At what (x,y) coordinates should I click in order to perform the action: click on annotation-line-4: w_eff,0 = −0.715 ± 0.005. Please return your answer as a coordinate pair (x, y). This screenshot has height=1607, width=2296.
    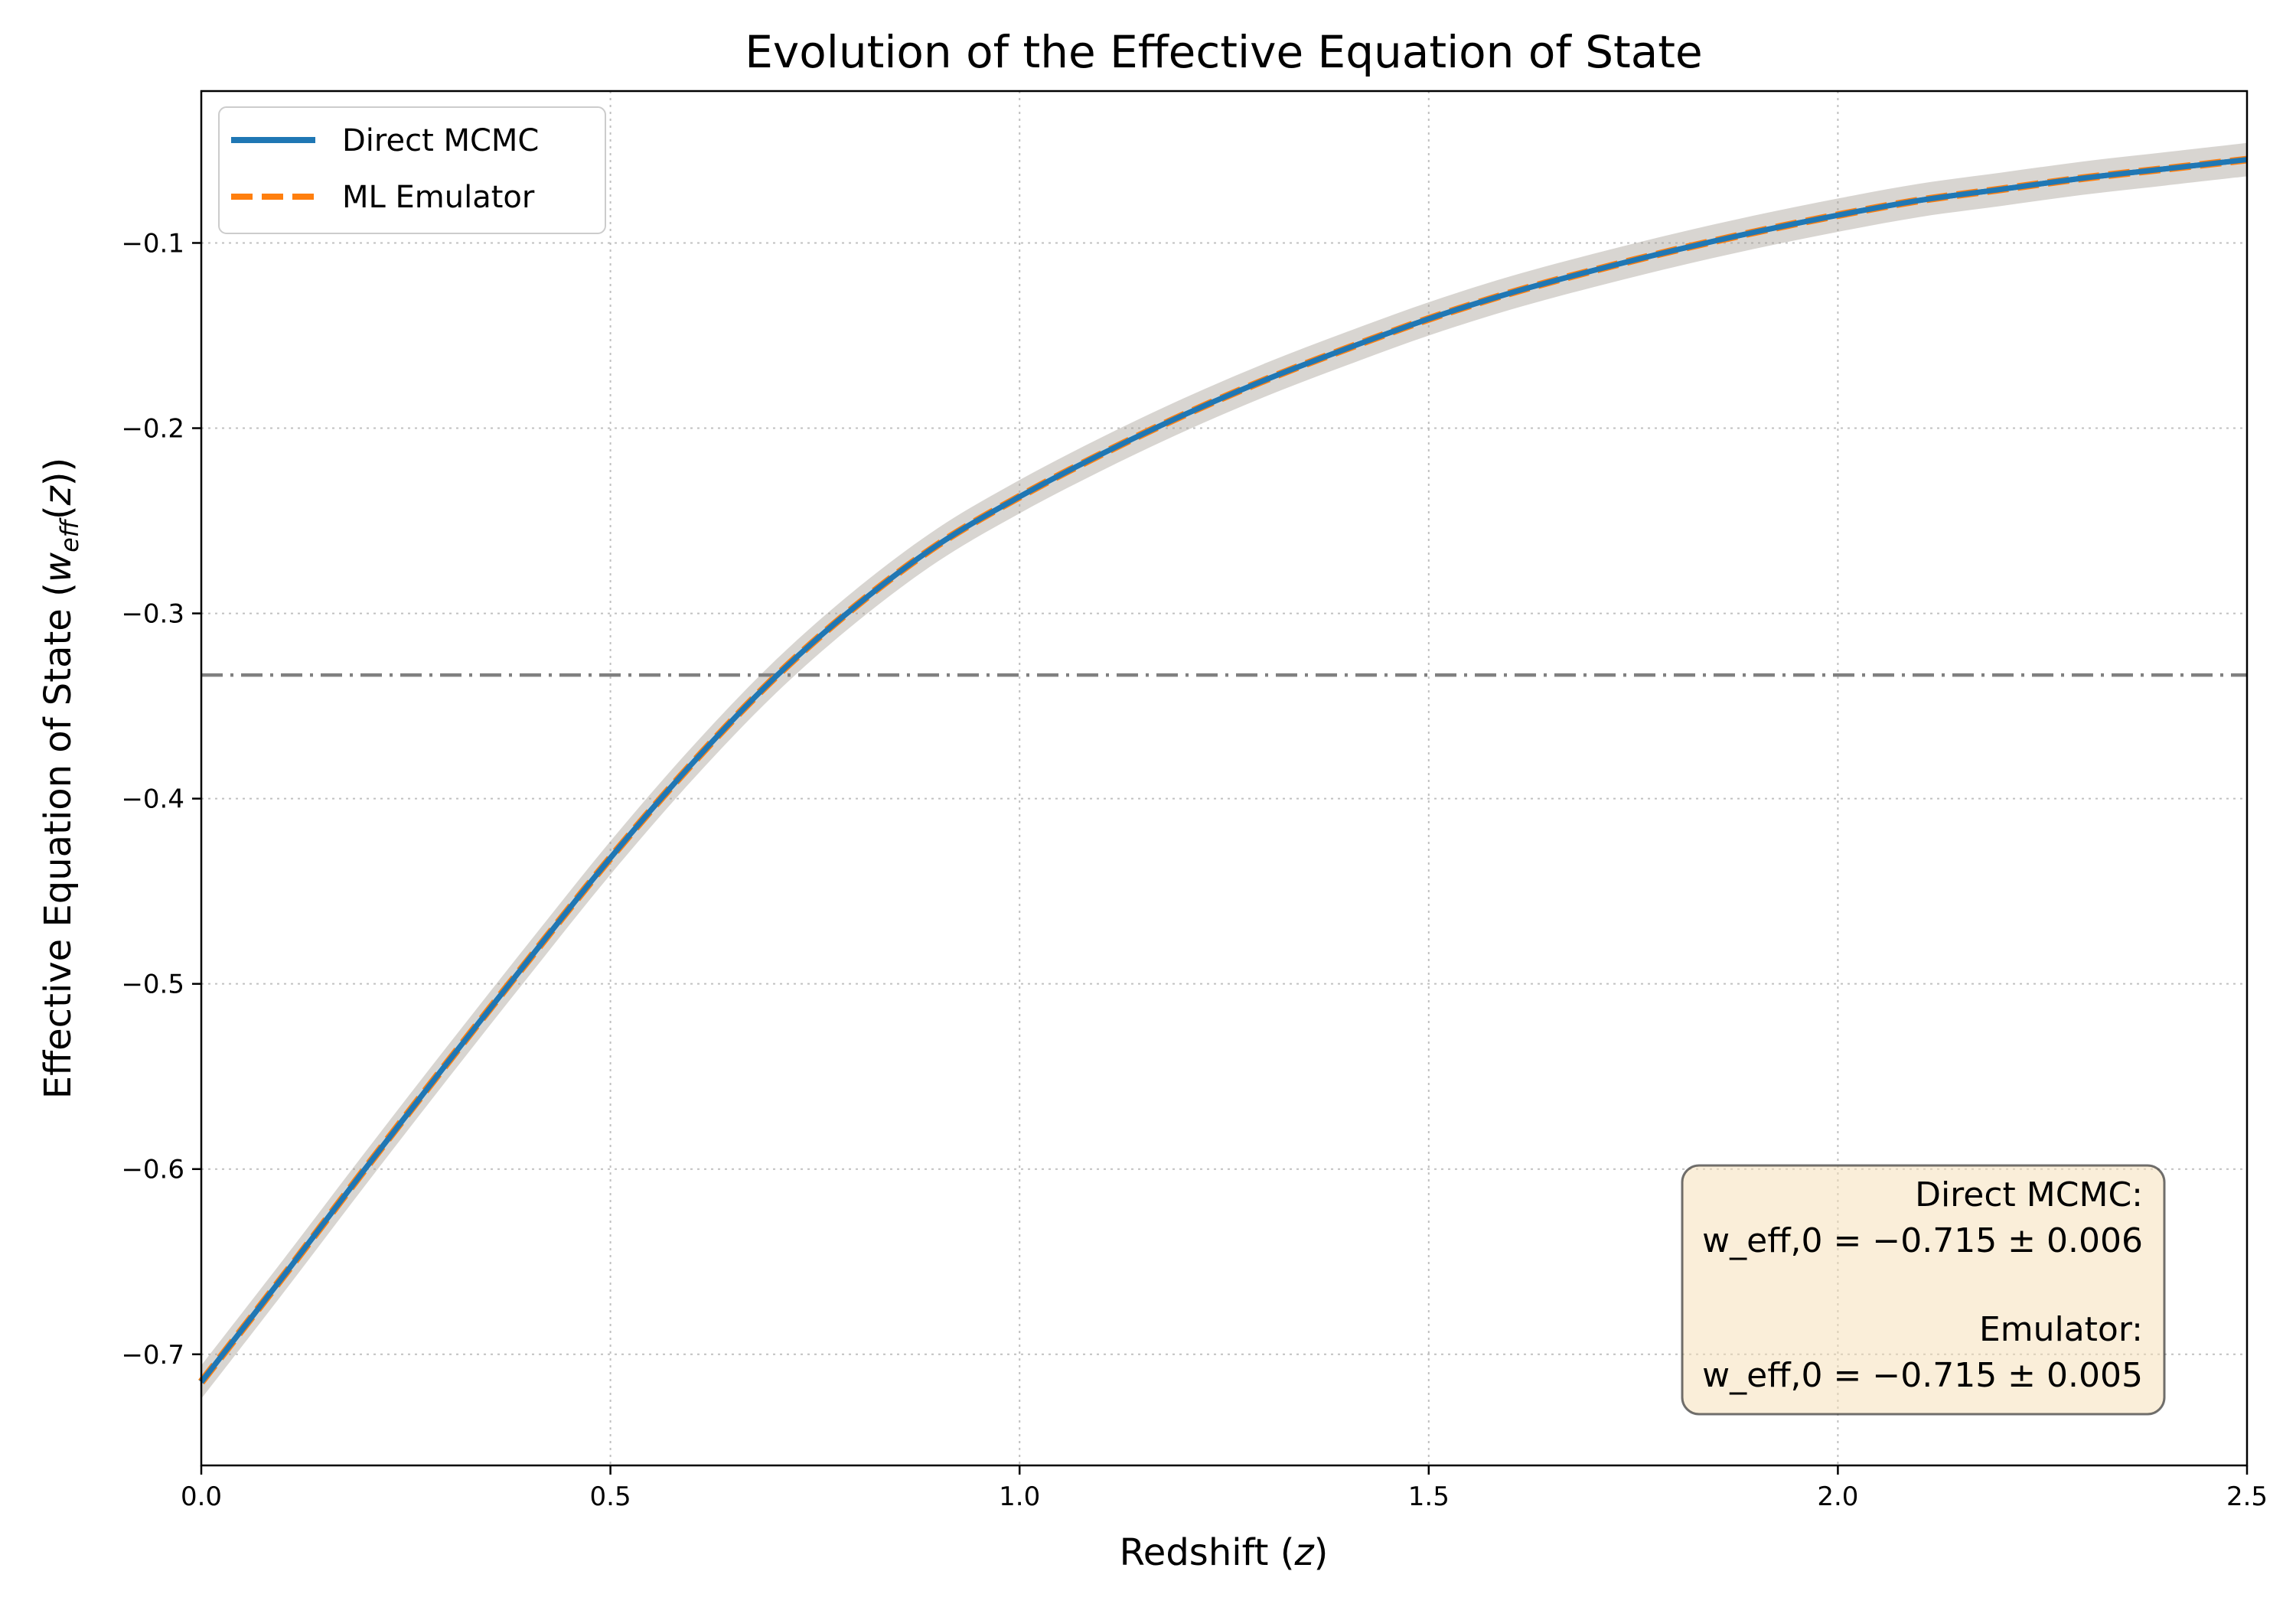
    Looking at the image, I should click on (1922, 1376).